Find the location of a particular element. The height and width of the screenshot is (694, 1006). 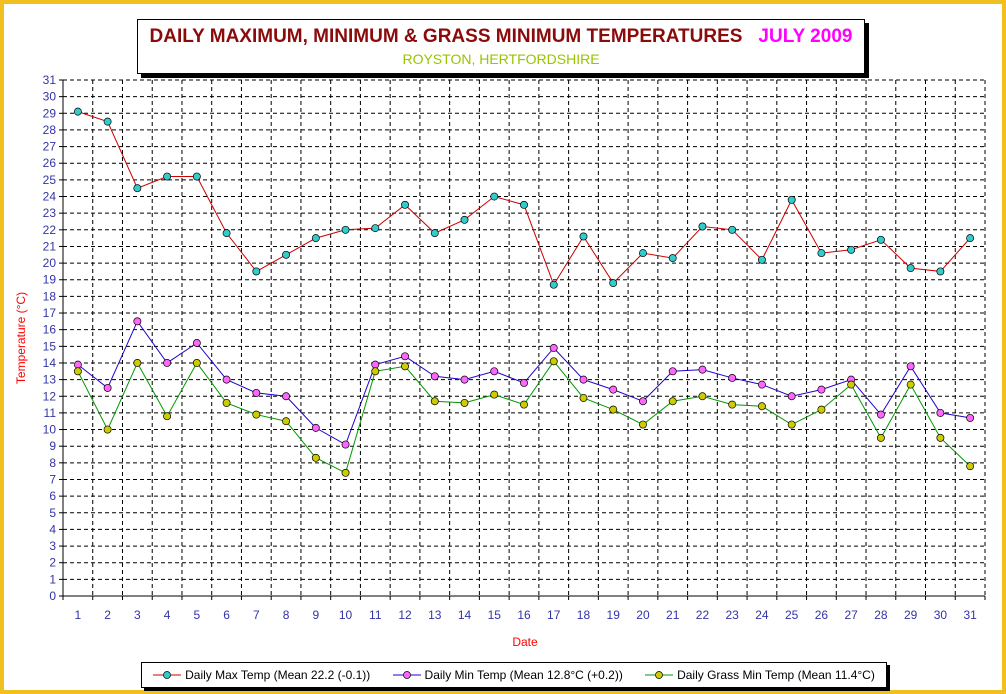

x-tick-label: 20 is located at coordinates (643, 615).